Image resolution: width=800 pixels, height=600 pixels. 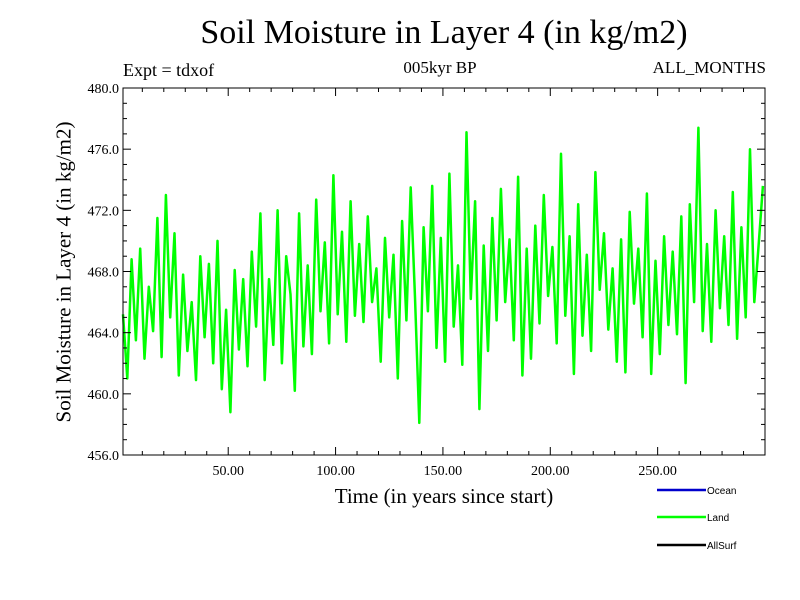 I want to click on y-tick-label: 476.0, so click(x=104, y=150).